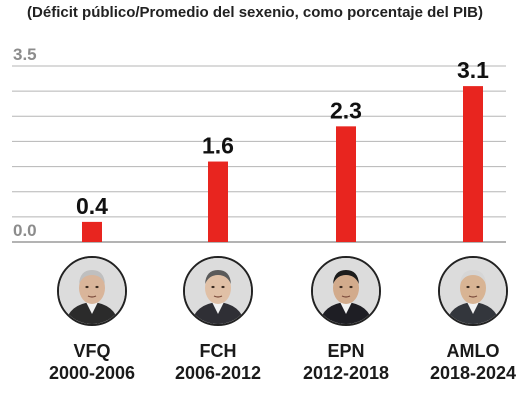 The width and height of the screenshot is (530, 400). I want to click on data-label-amlo: 3.1, so click(473, 70).